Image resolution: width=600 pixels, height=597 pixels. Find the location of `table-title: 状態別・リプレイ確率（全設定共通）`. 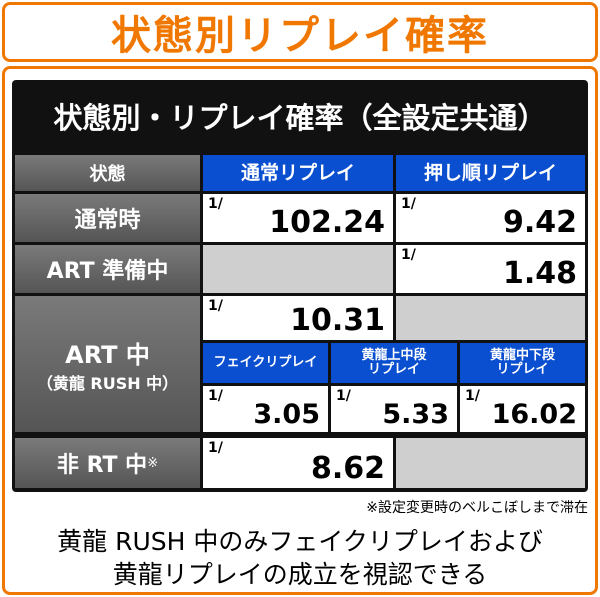

table-title: 状態別・リプレイ確率（全設定共通） is located at coordinates (300, 118).